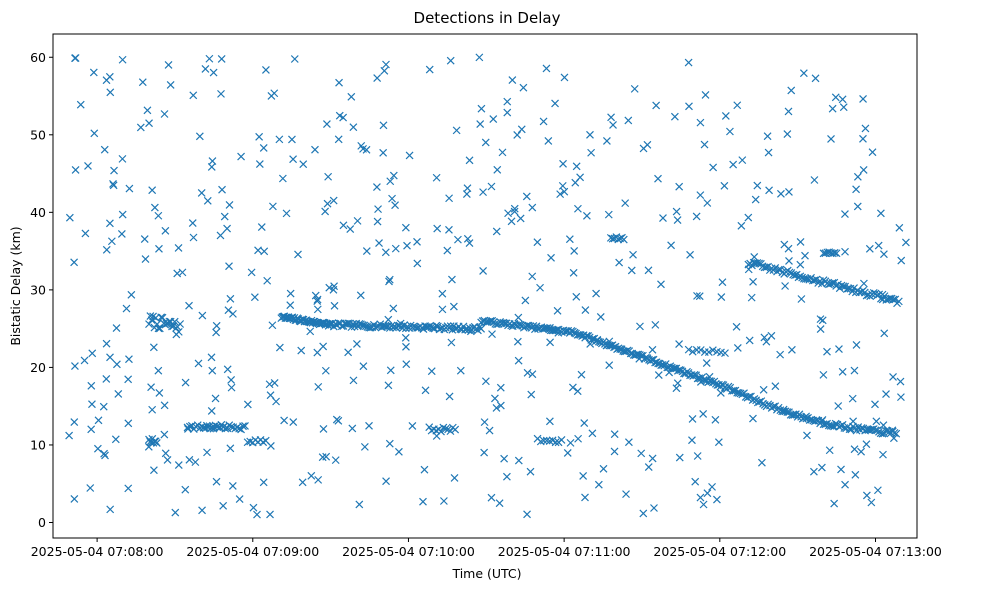 This screenshot has width=989, height=590. I want to click on x-tick-label: 2025-05-04 07:11:00, so click(564, 551).